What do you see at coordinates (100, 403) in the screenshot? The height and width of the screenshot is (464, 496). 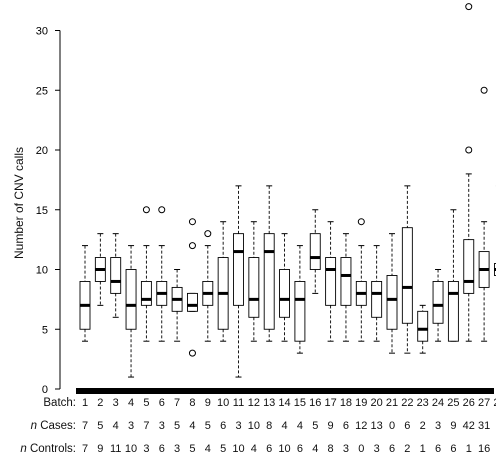 I see `batch-number: 2` at bounding box center [100, 403].